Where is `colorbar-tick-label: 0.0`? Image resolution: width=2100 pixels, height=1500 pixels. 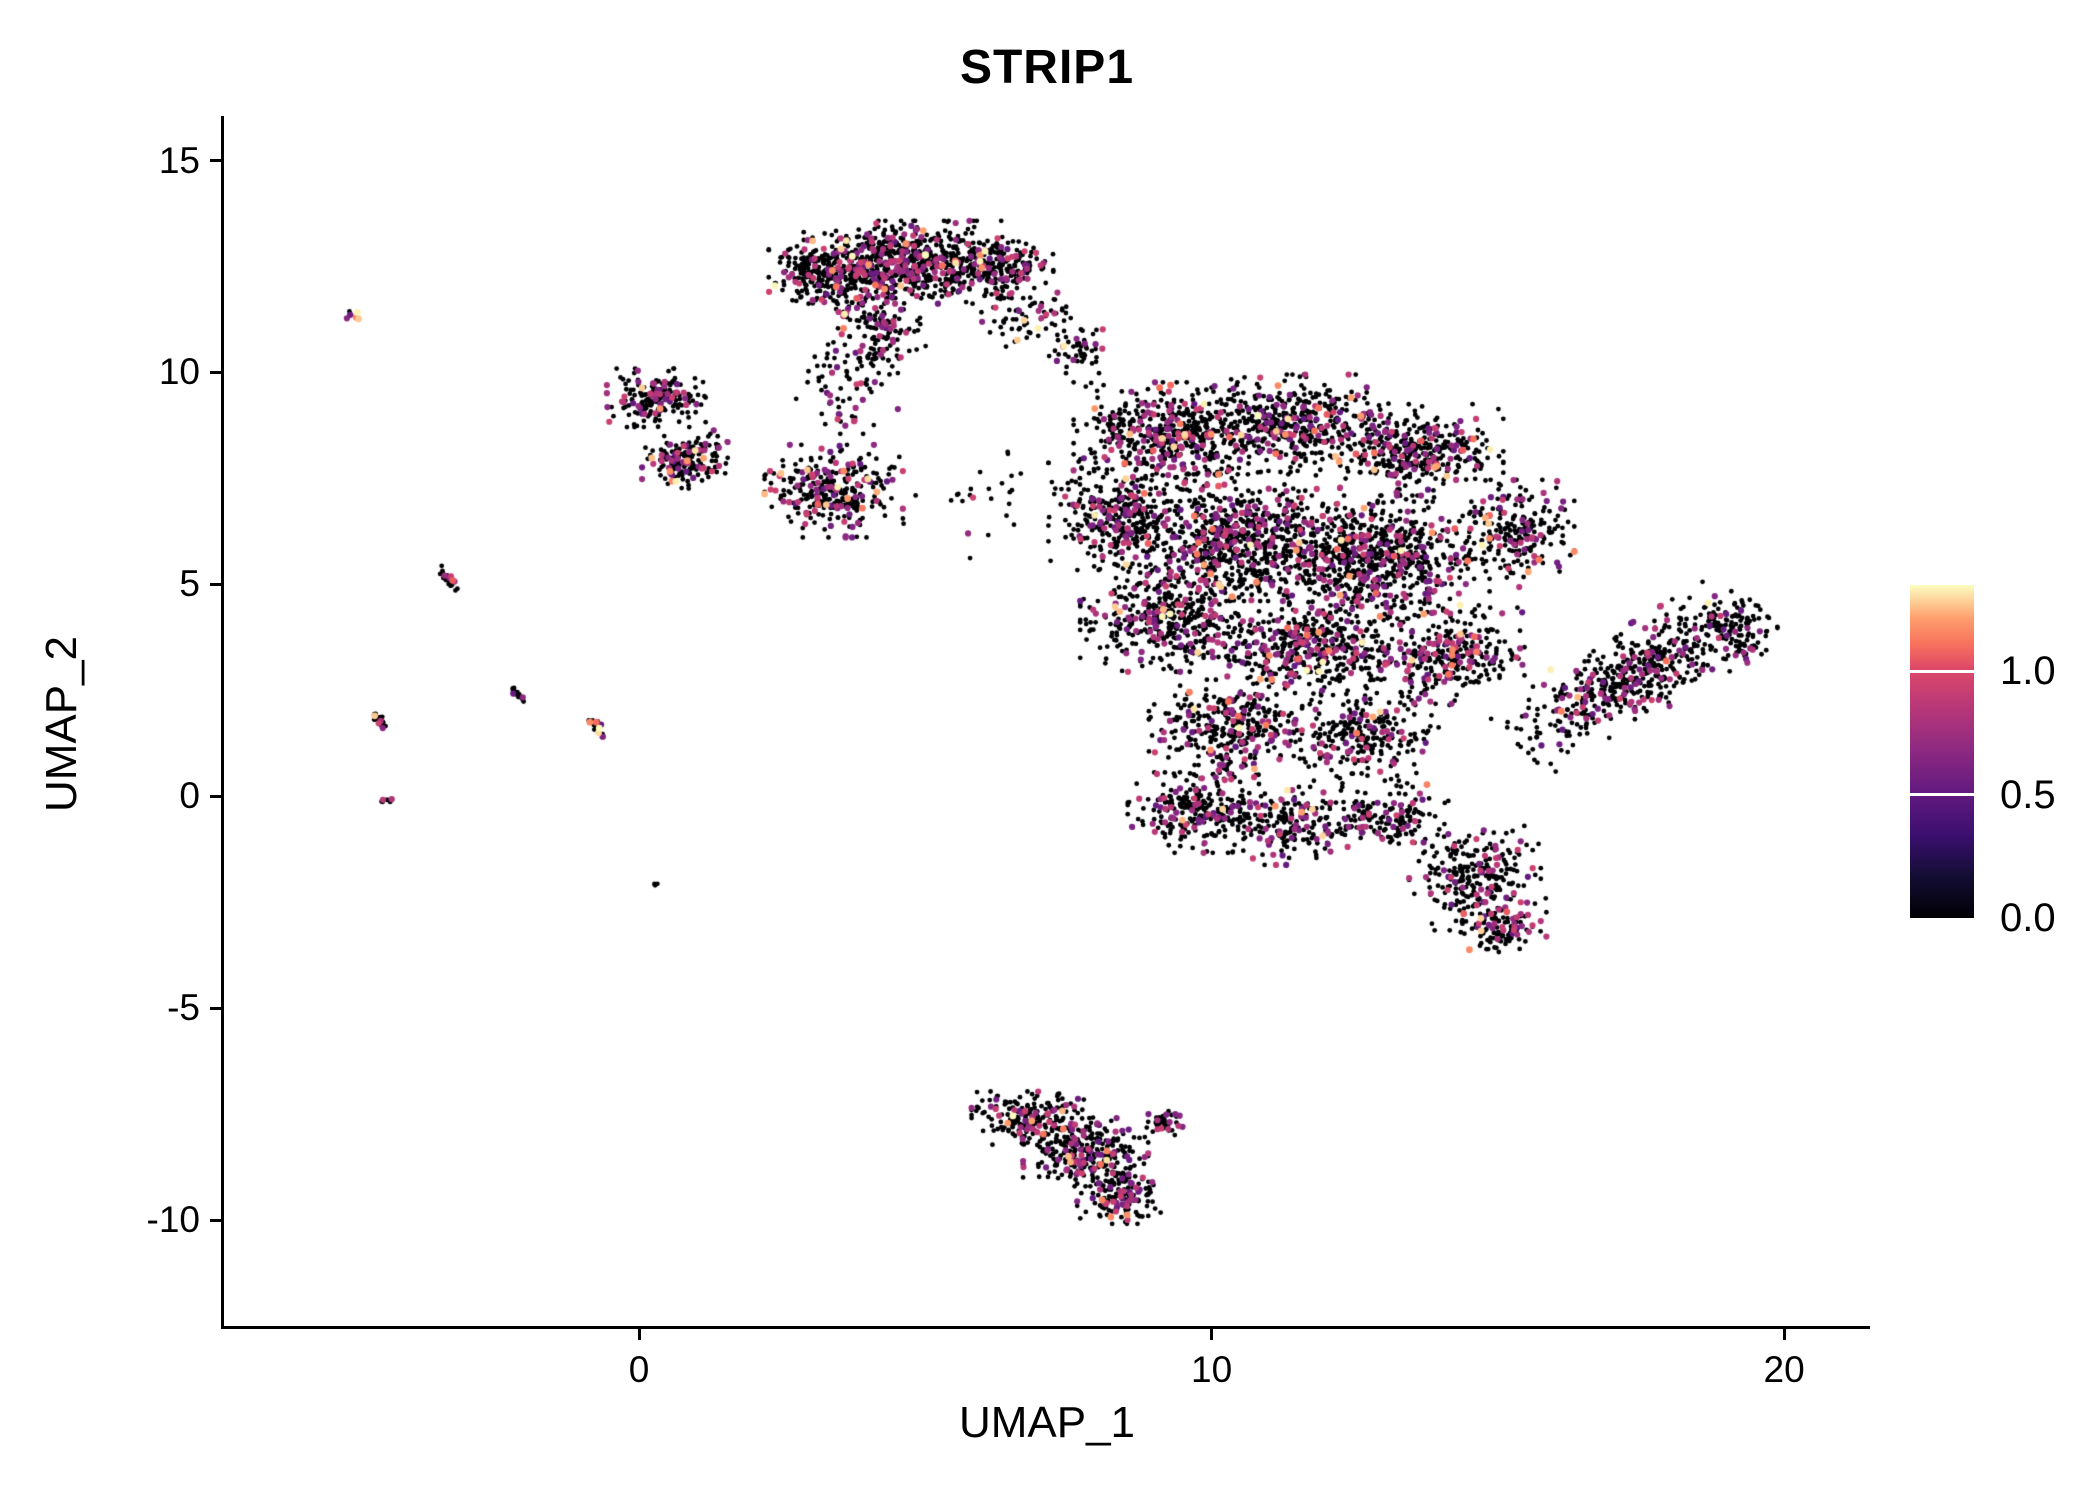
colorbar-tick-label: 0.0 is located at coordinates (2028, 918).